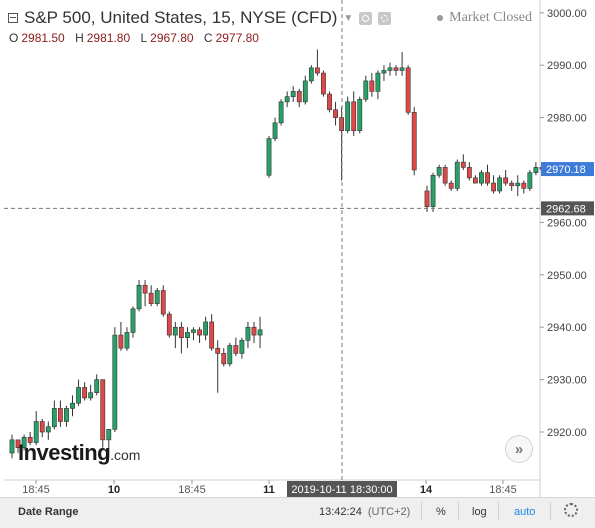 This screenshot has width=595, height=528. What do you see at coordinates (490, 17) in the screenshot?
I see `market-status-label: Market Closed` at bounding box center [490, 17].